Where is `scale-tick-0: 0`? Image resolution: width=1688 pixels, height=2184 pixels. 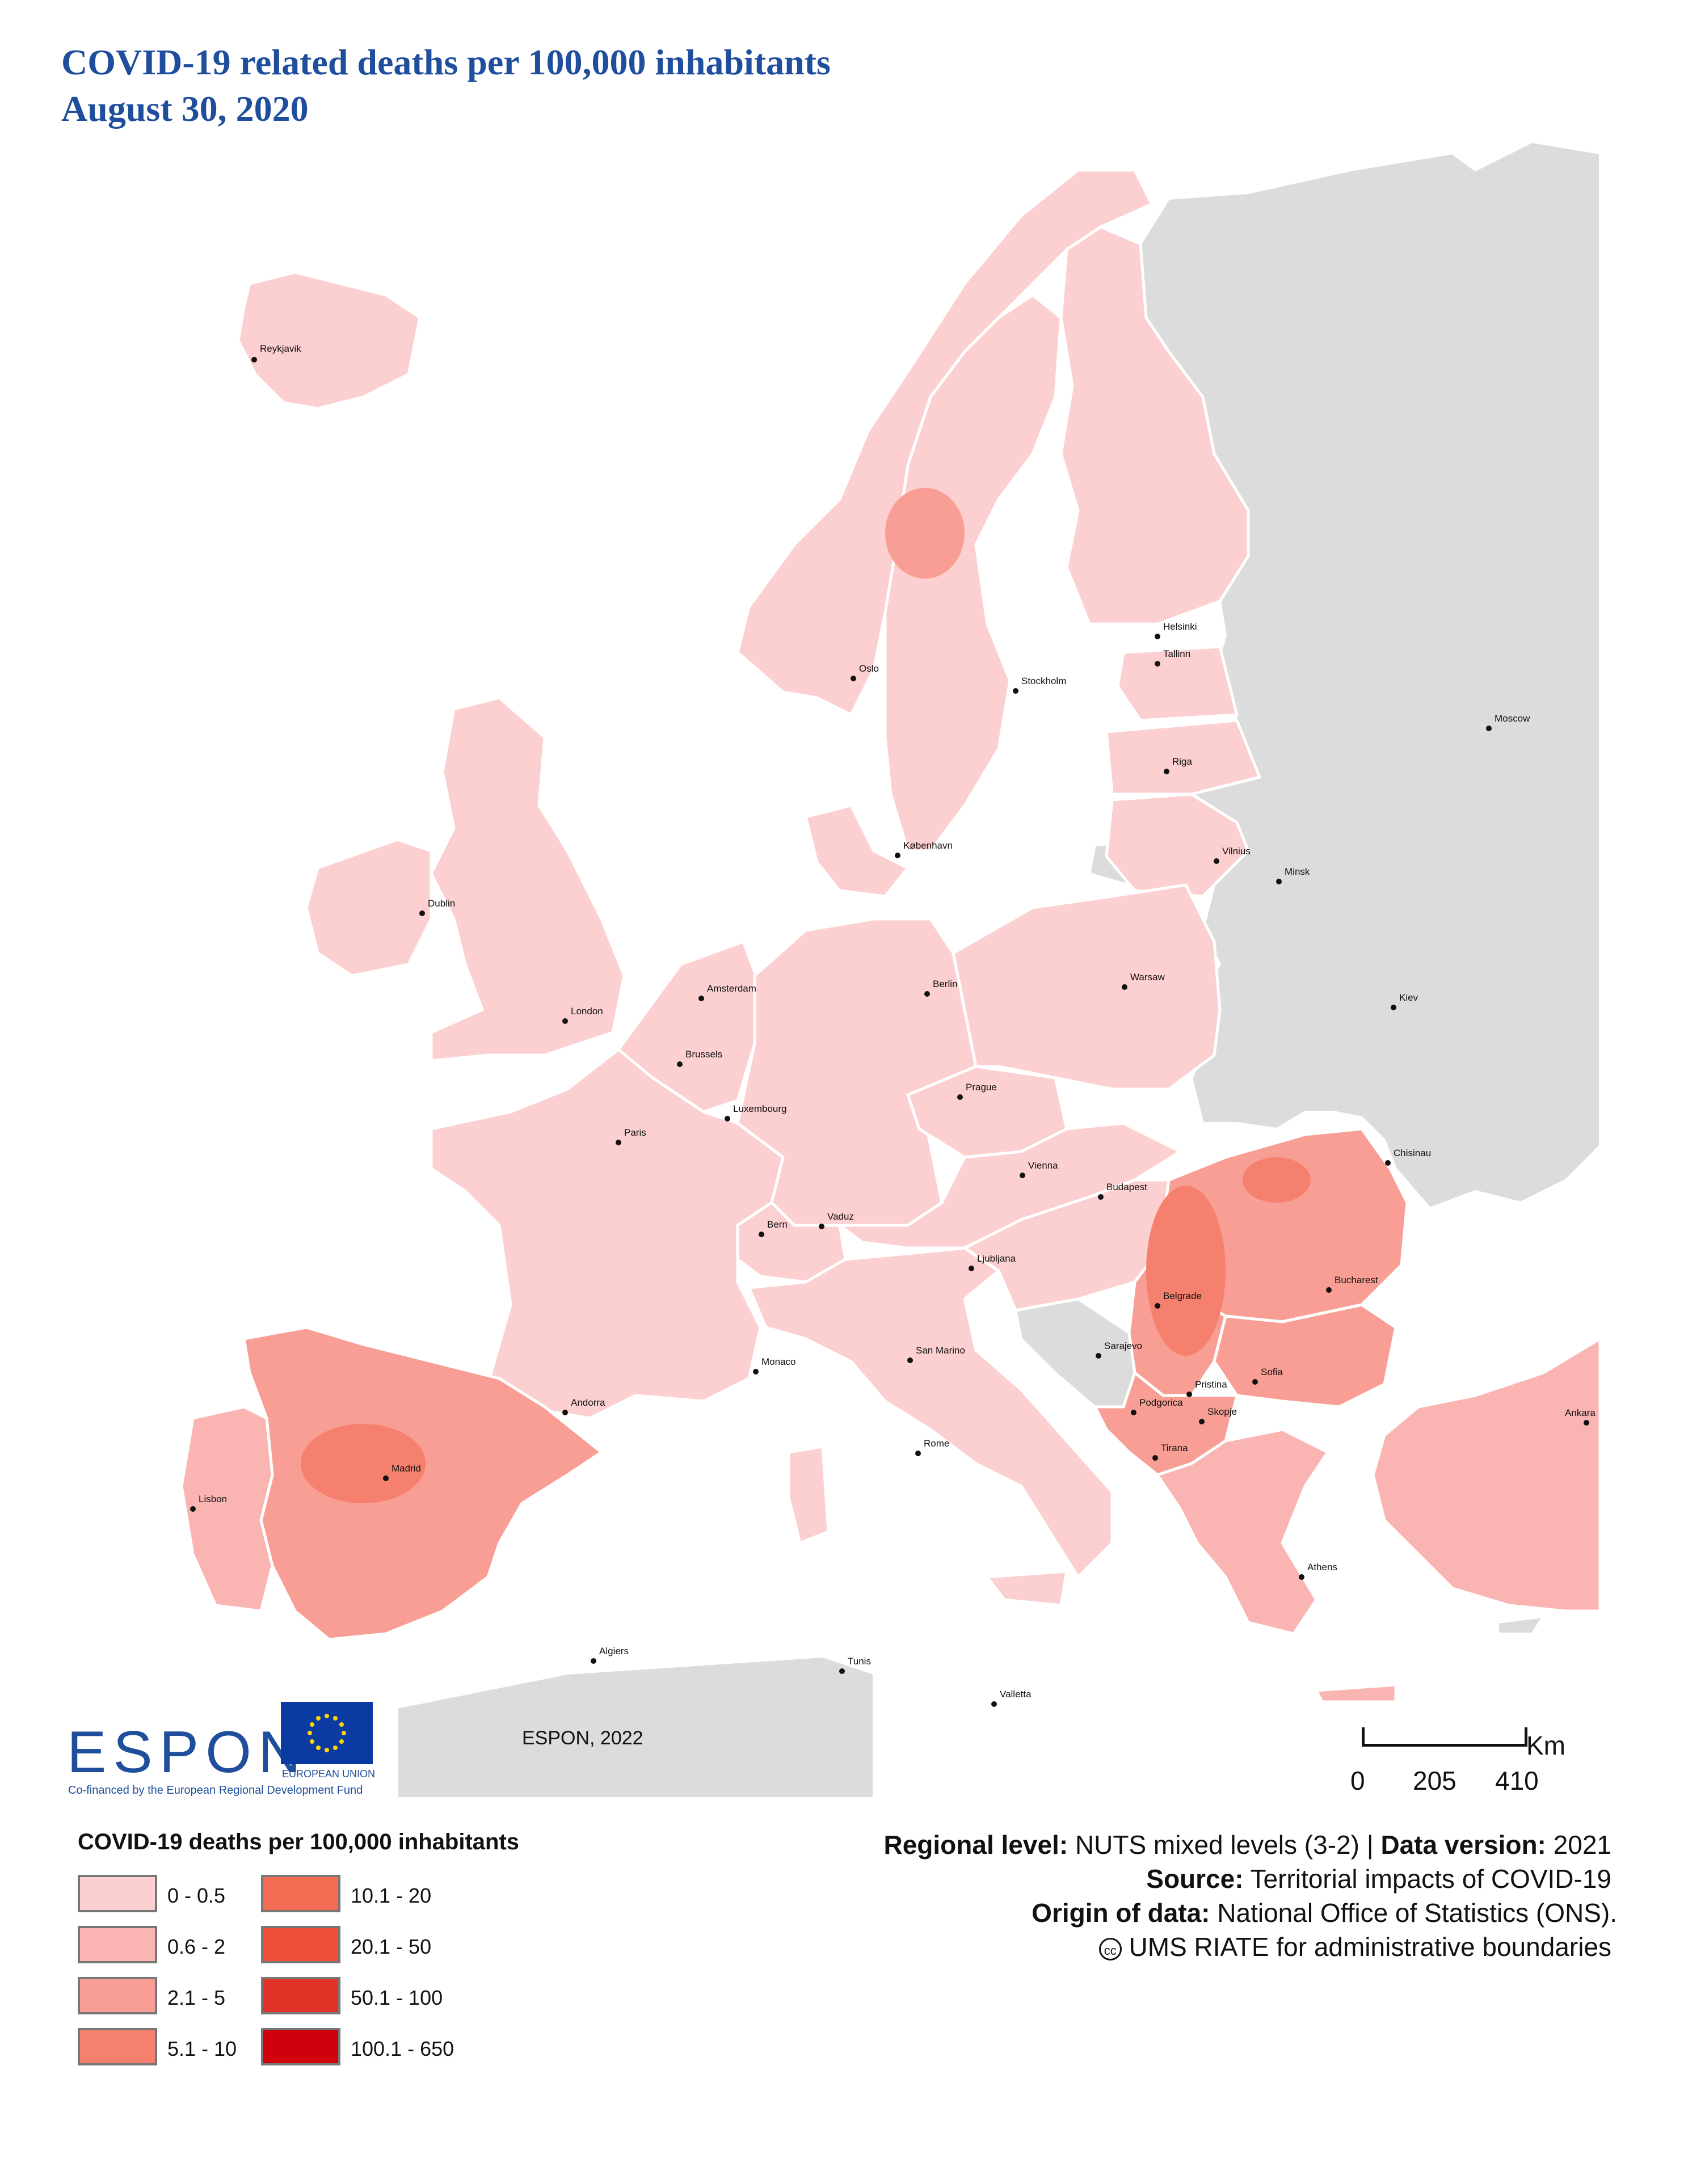 scale-tick-0: 0 is located at coordinates (1357, 1780).